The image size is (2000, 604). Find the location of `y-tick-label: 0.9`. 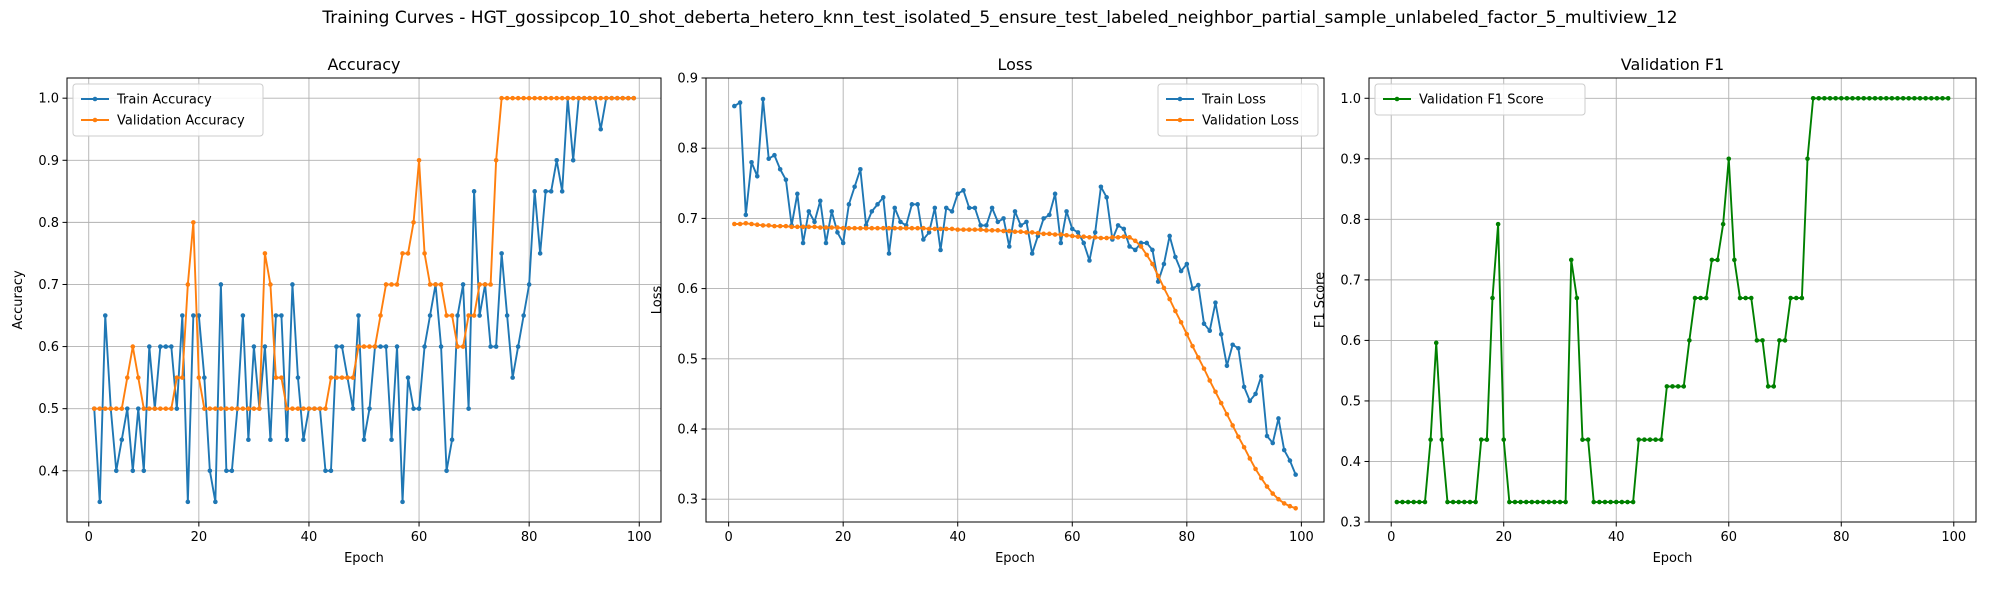

y-tick-label: 0.9 is located at coordinates (687, 79).